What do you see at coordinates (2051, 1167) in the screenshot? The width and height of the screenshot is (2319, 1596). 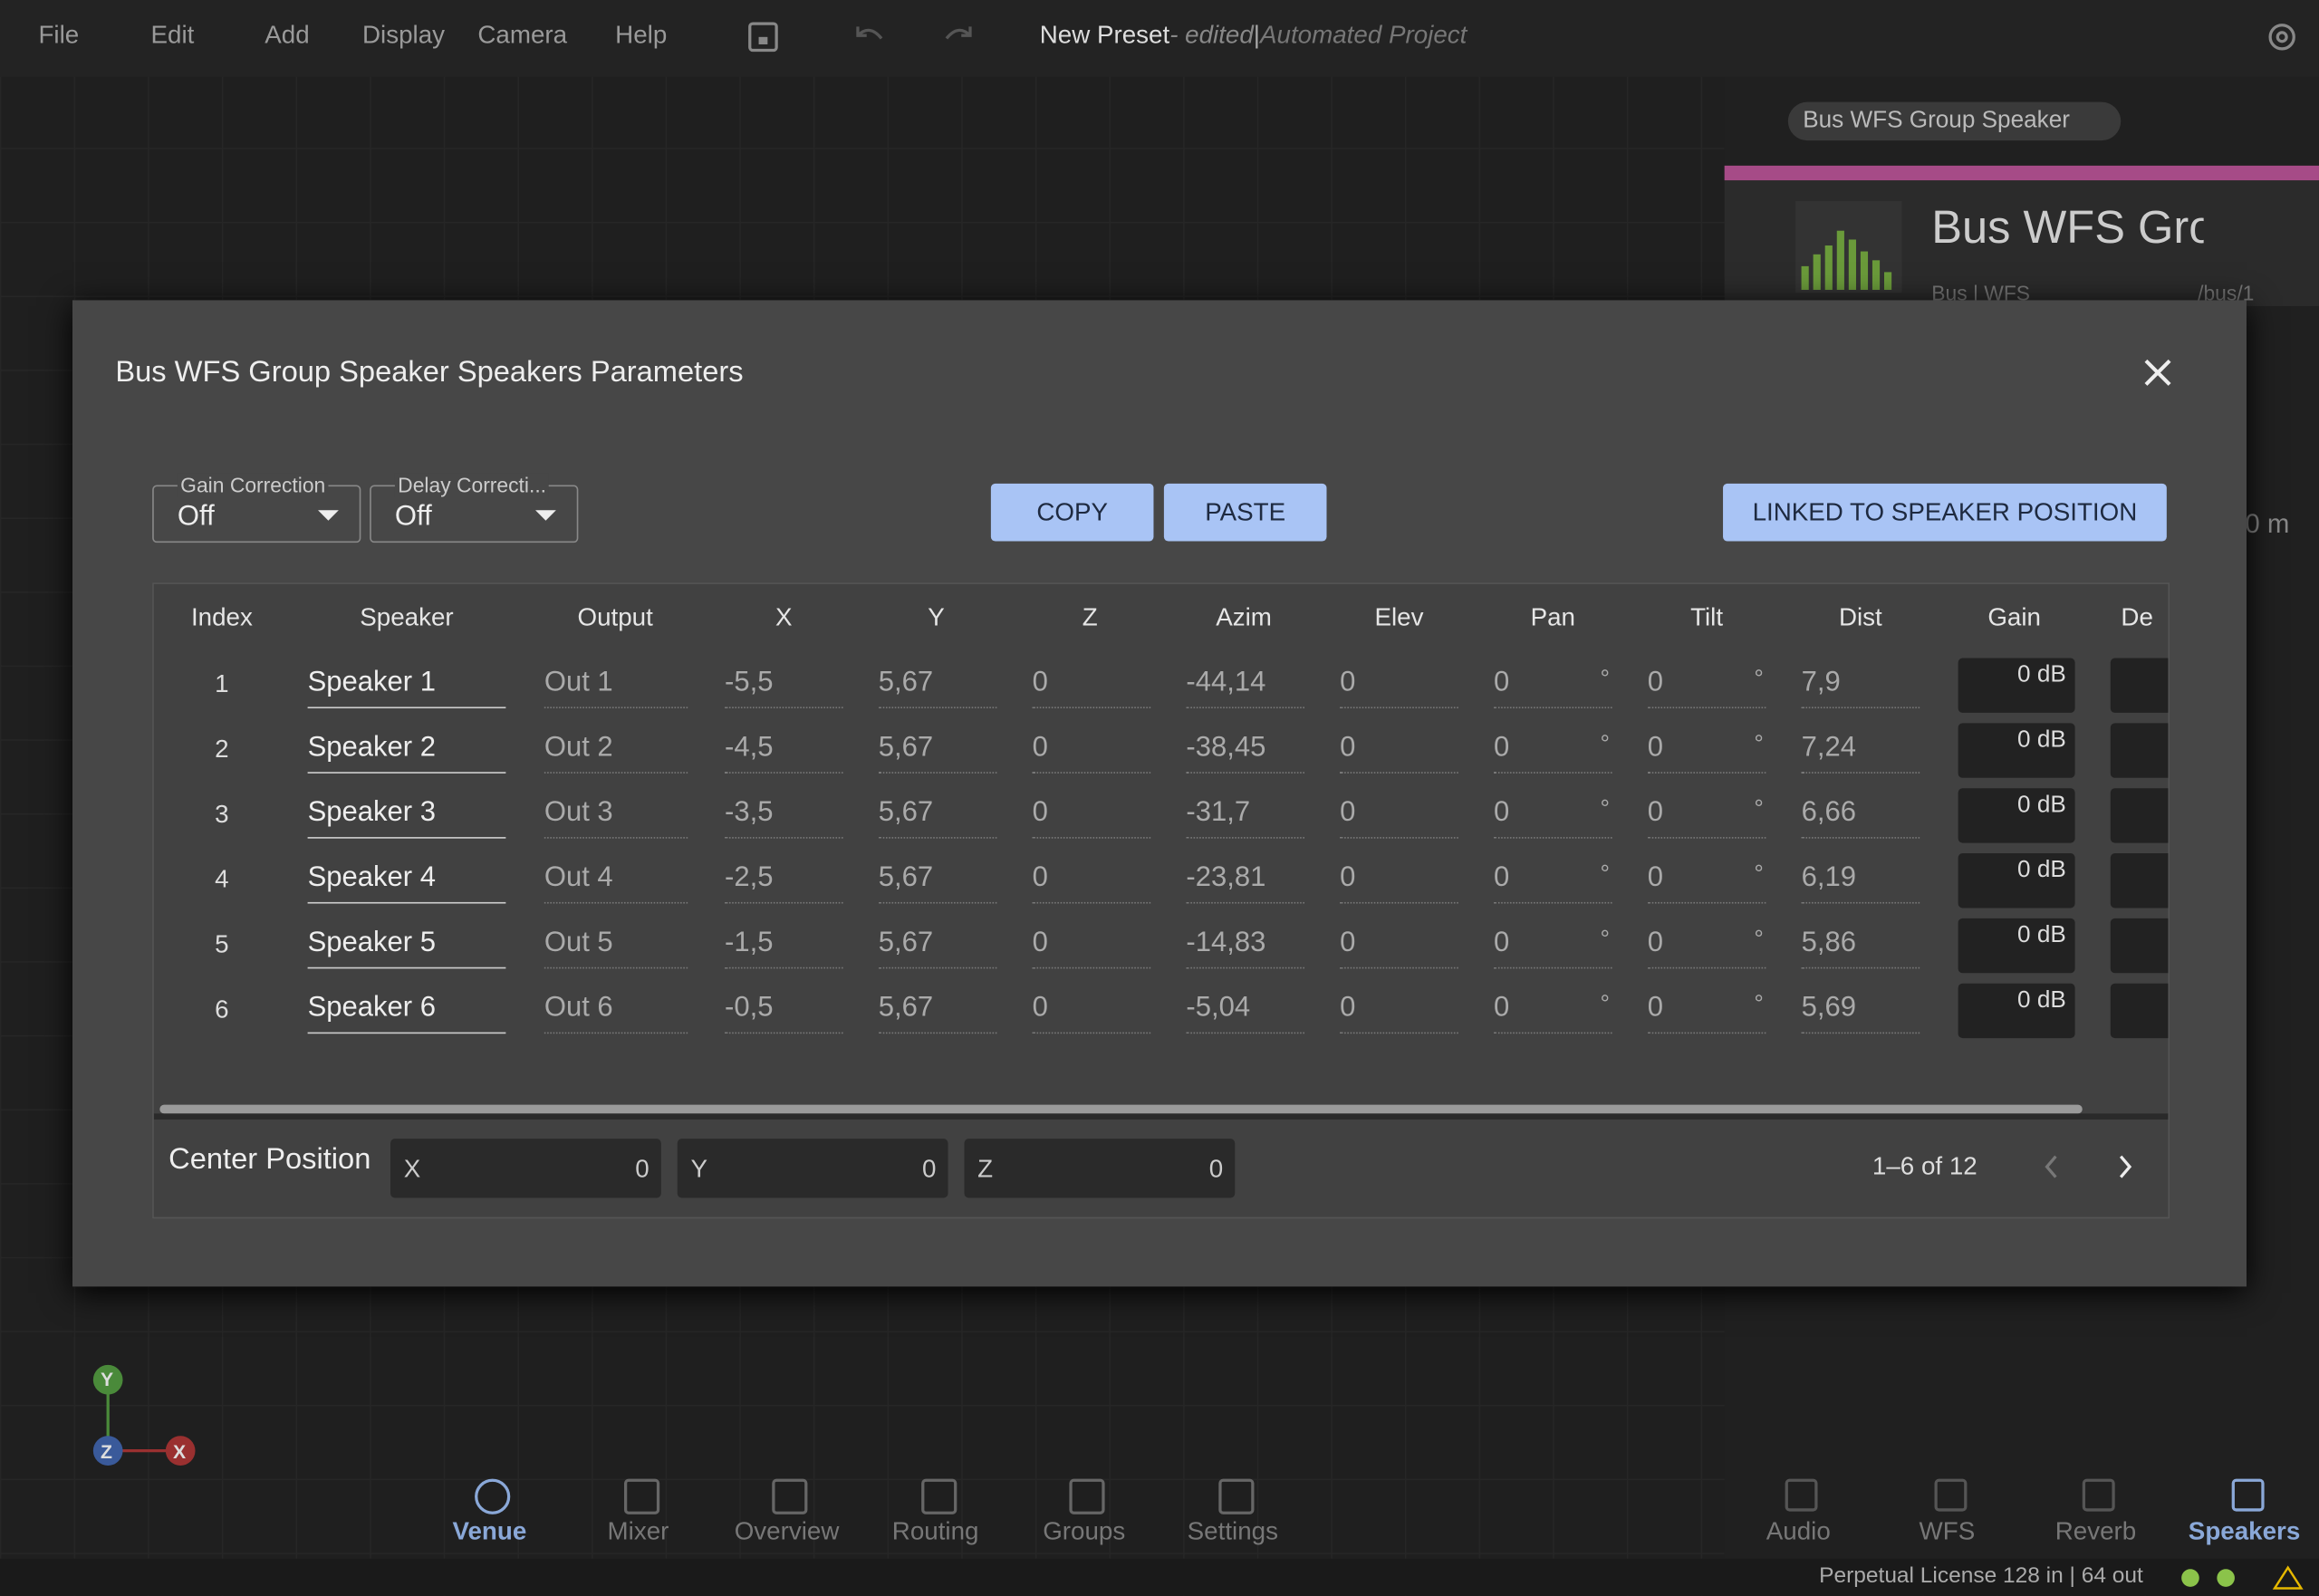 I see `prev-page` at bounding box center [2051, 1167].